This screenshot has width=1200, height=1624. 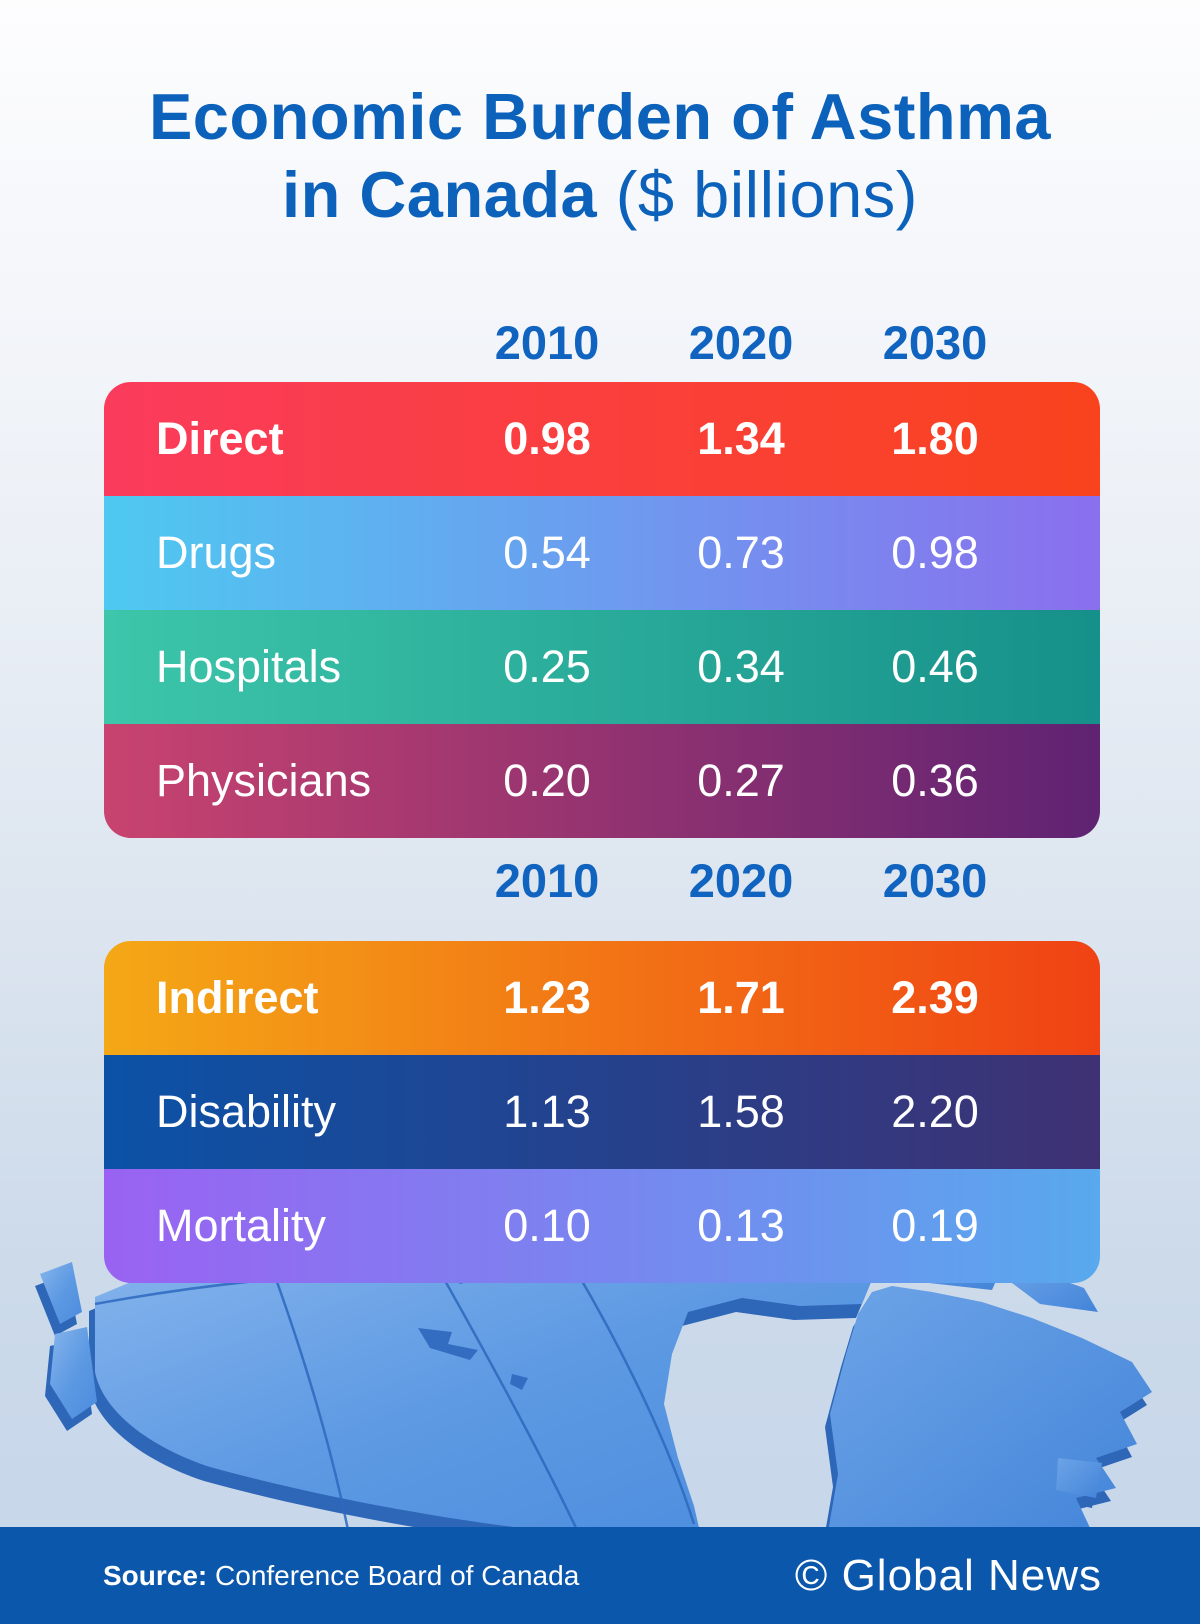 What do you see at coordinates (393, 1575) in the screenshot?
I see `source-value: Conference Board of Canada` at bounding box center [393, 1575].